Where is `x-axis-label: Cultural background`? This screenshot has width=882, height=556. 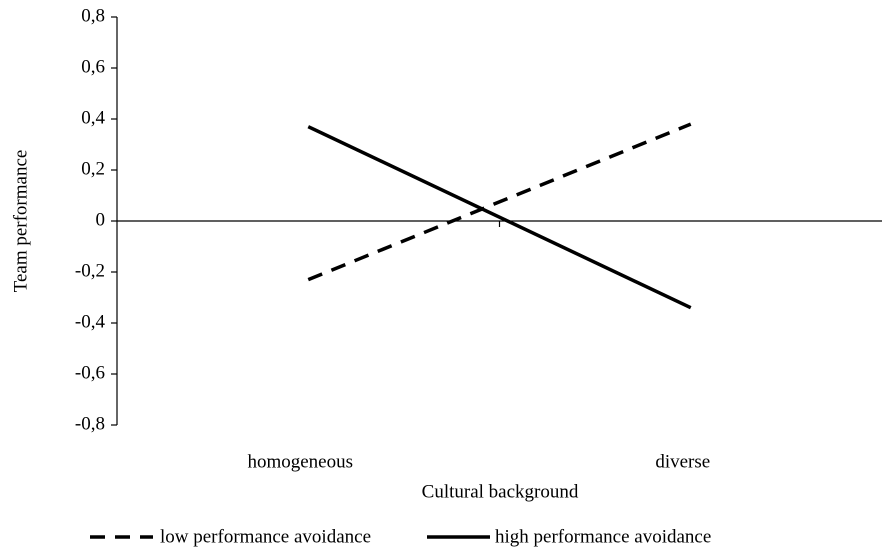
x-axis-label: Cultural background is located at coordinates (500, 491).